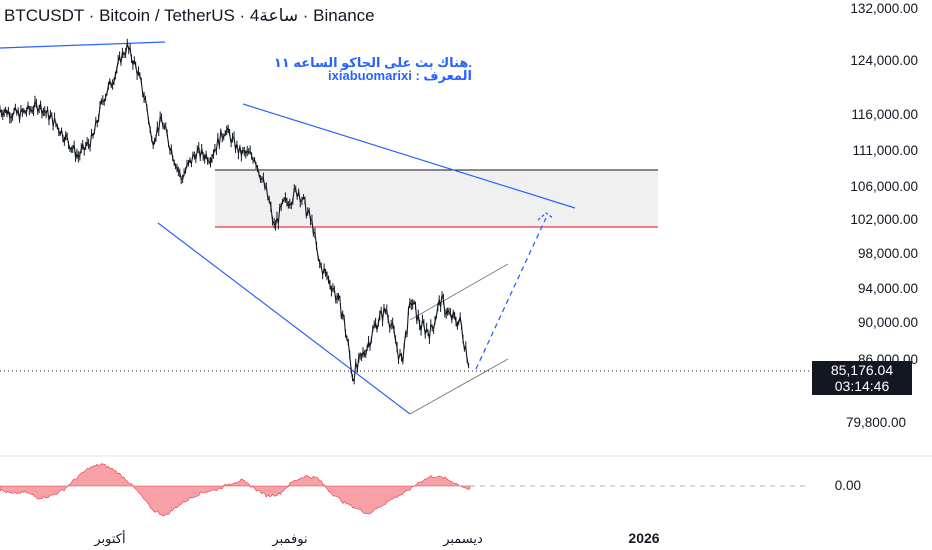  What do you see at coordinates (400, 75) in the screenshot?
I see `annotation-line-2: المعرف : ixiabuomarixi` at bounding box center [400, 75].